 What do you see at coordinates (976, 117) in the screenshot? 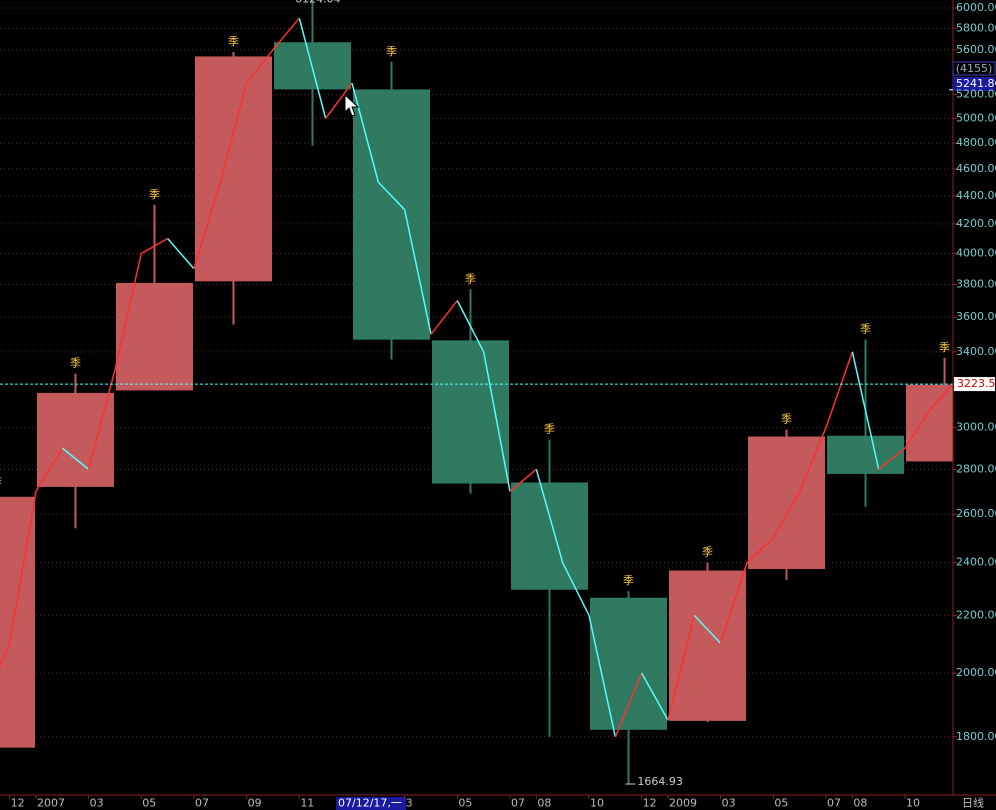
I see `y-tick-label: 5000.00` at bounding box center [976, 117].